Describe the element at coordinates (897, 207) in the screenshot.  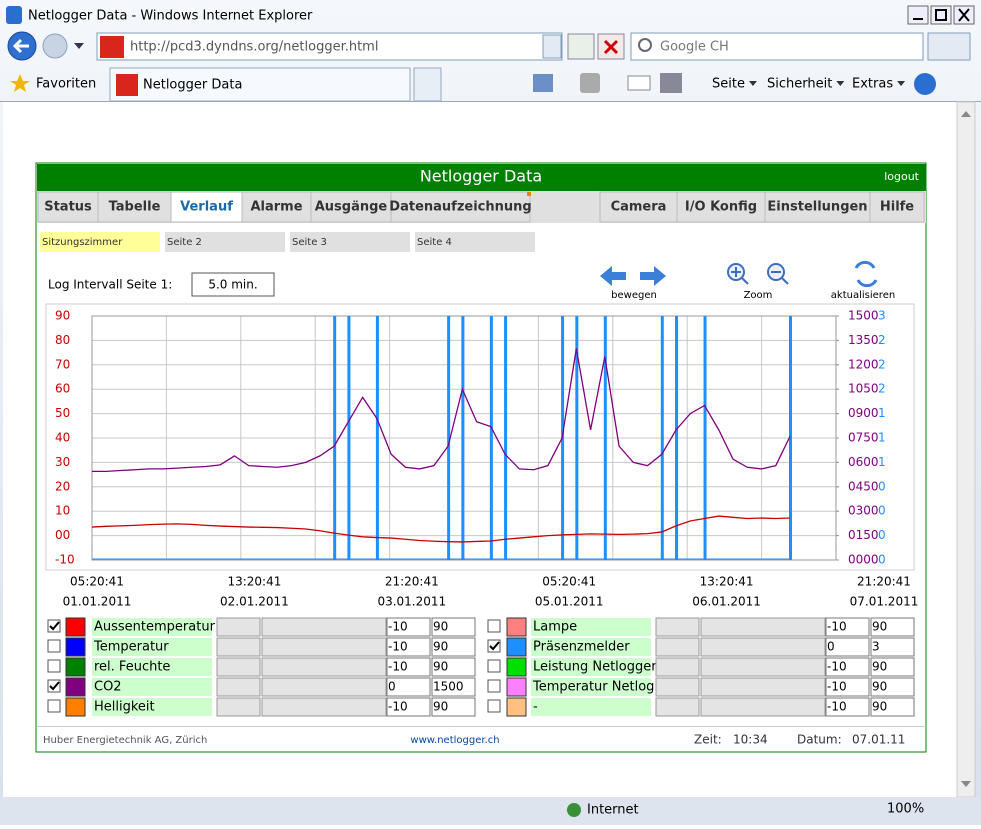
I see `tab-label: Hilfe` at that location.